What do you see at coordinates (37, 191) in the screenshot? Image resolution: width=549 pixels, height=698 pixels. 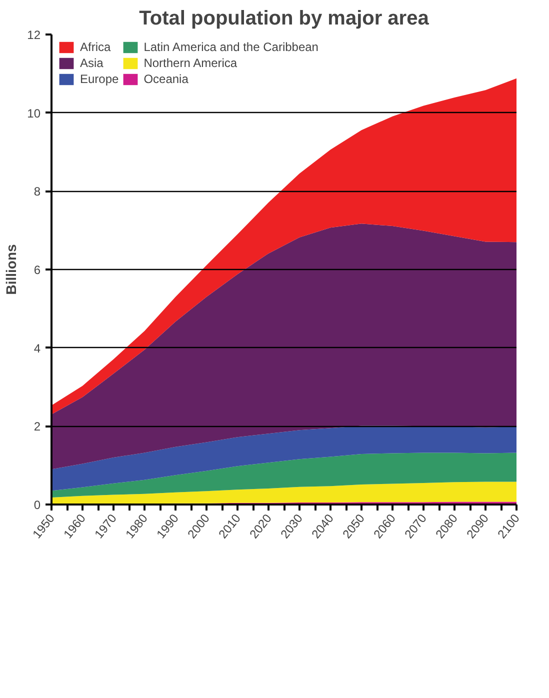 I see `y-tick-label: 8` at bounding box center [37, 191].